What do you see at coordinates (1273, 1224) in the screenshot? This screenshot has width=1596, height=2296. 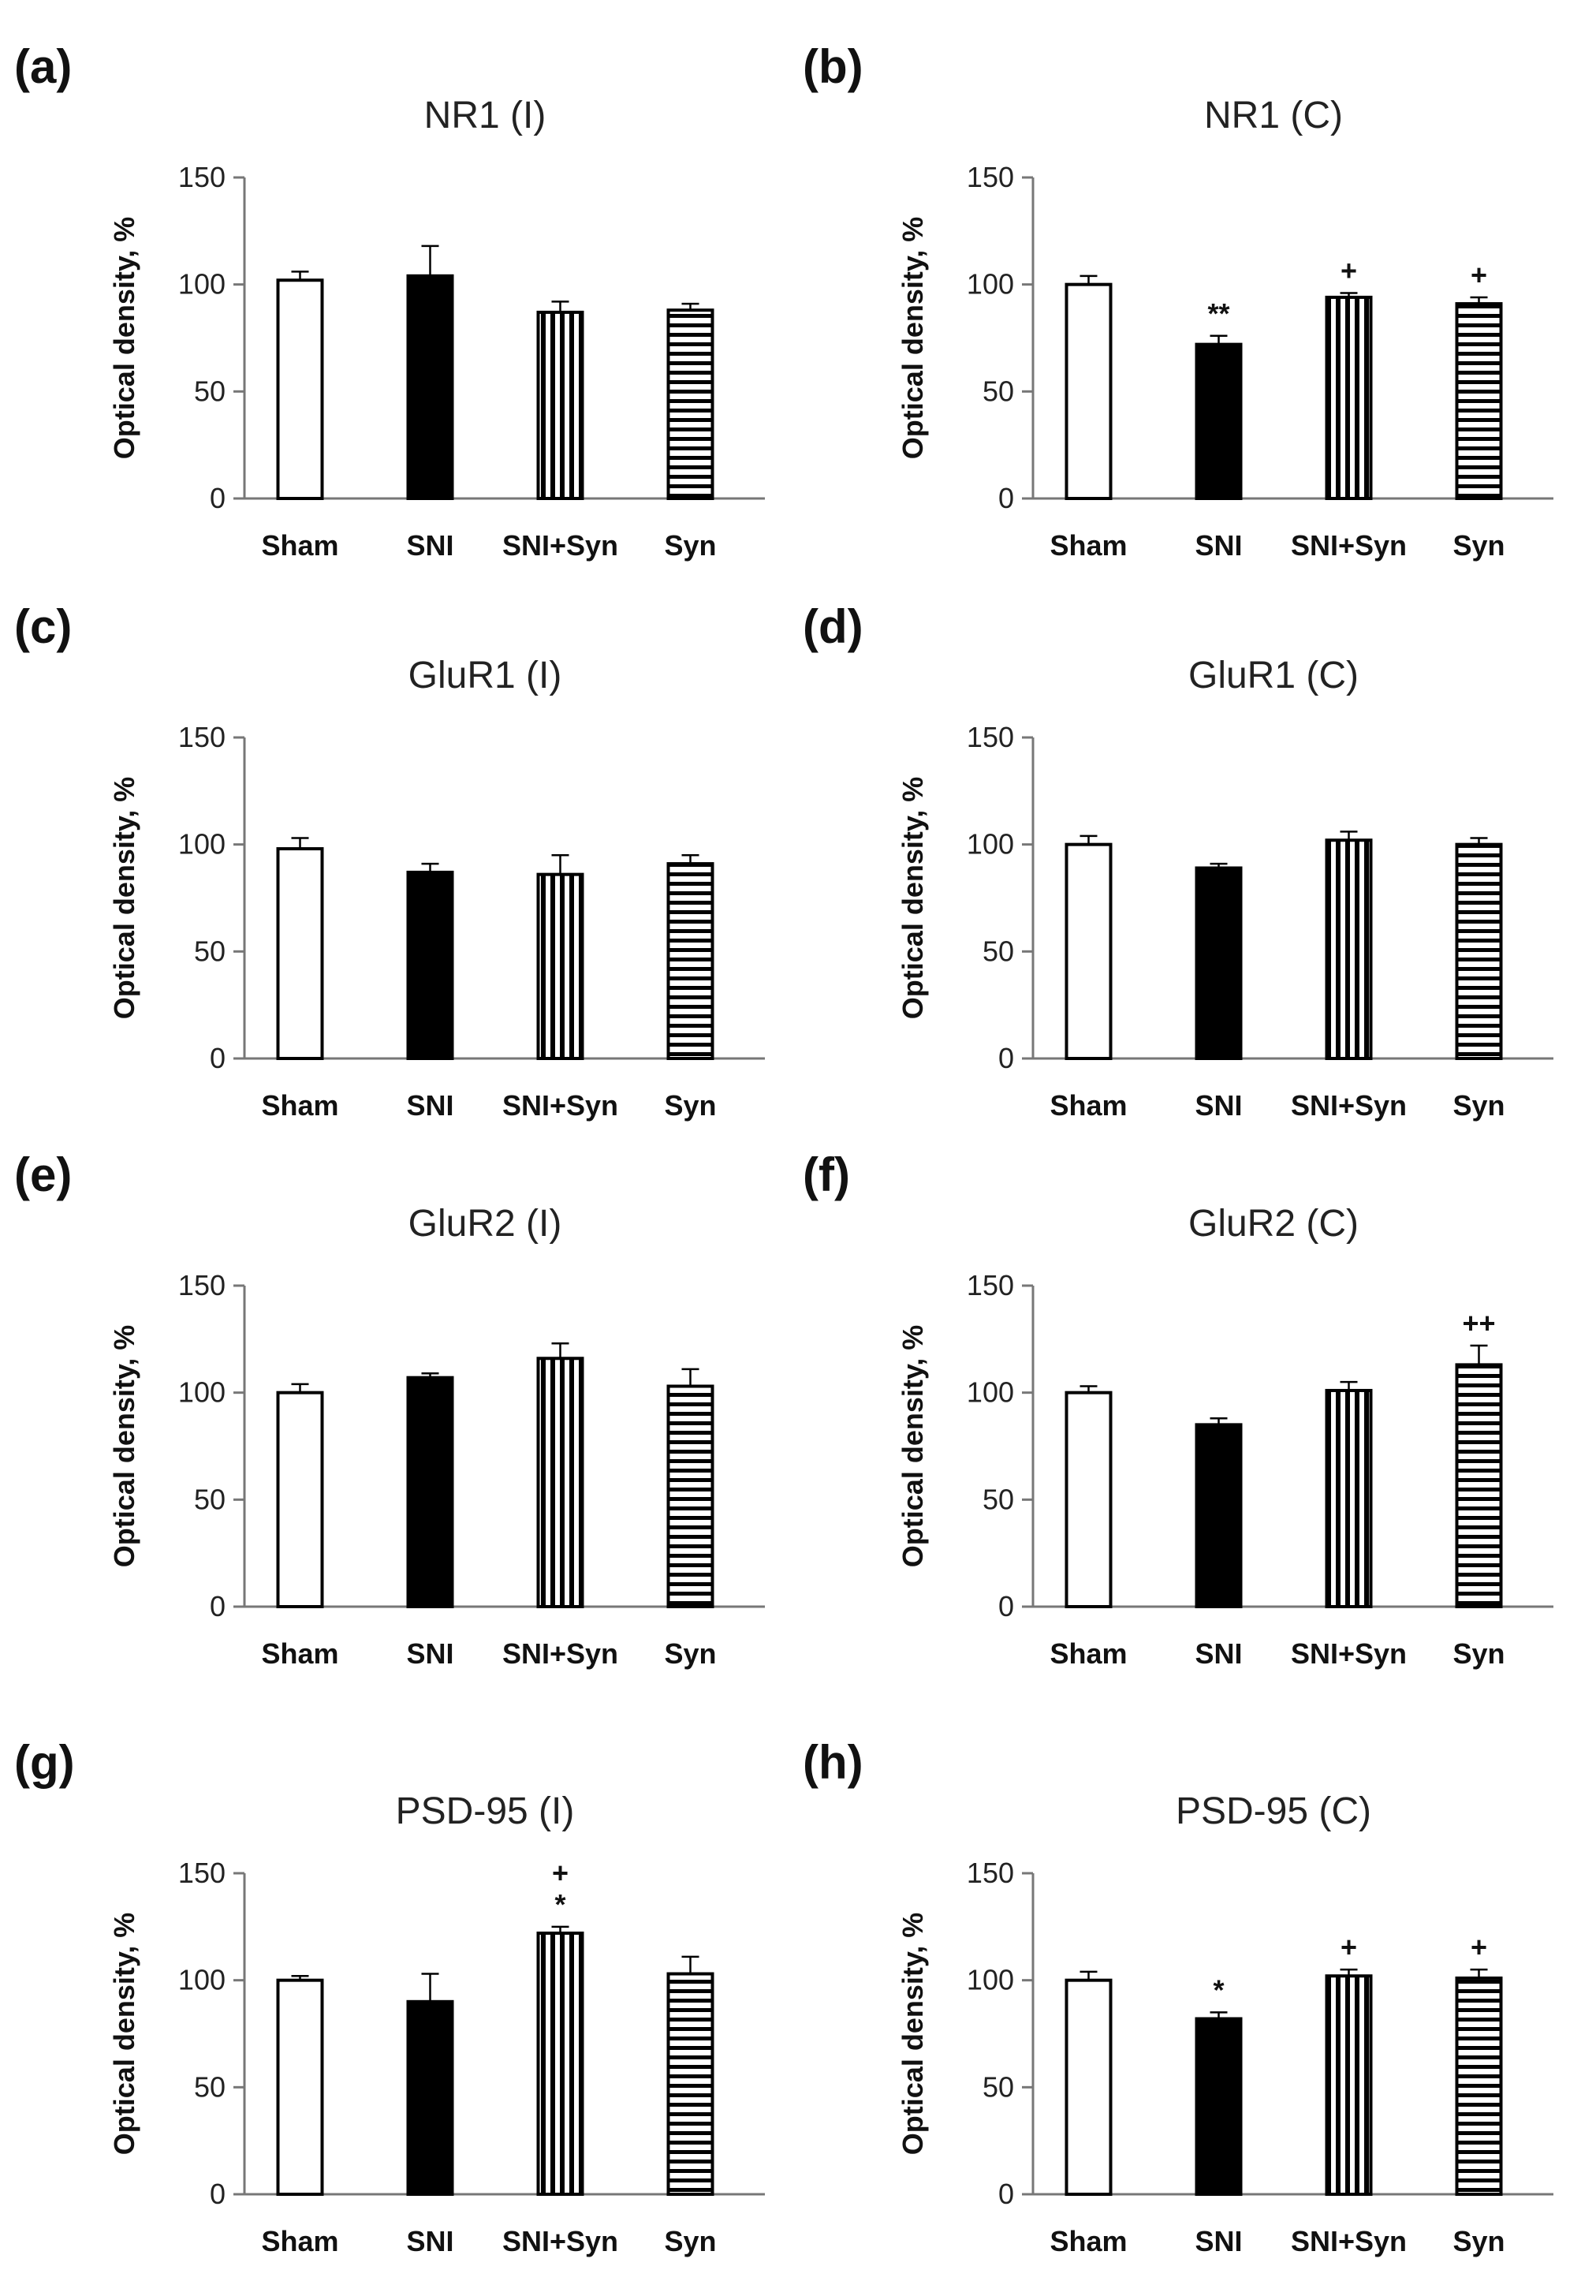 I see `chart-title: GluR2 (C)` at bounding box center [1273, 1224].